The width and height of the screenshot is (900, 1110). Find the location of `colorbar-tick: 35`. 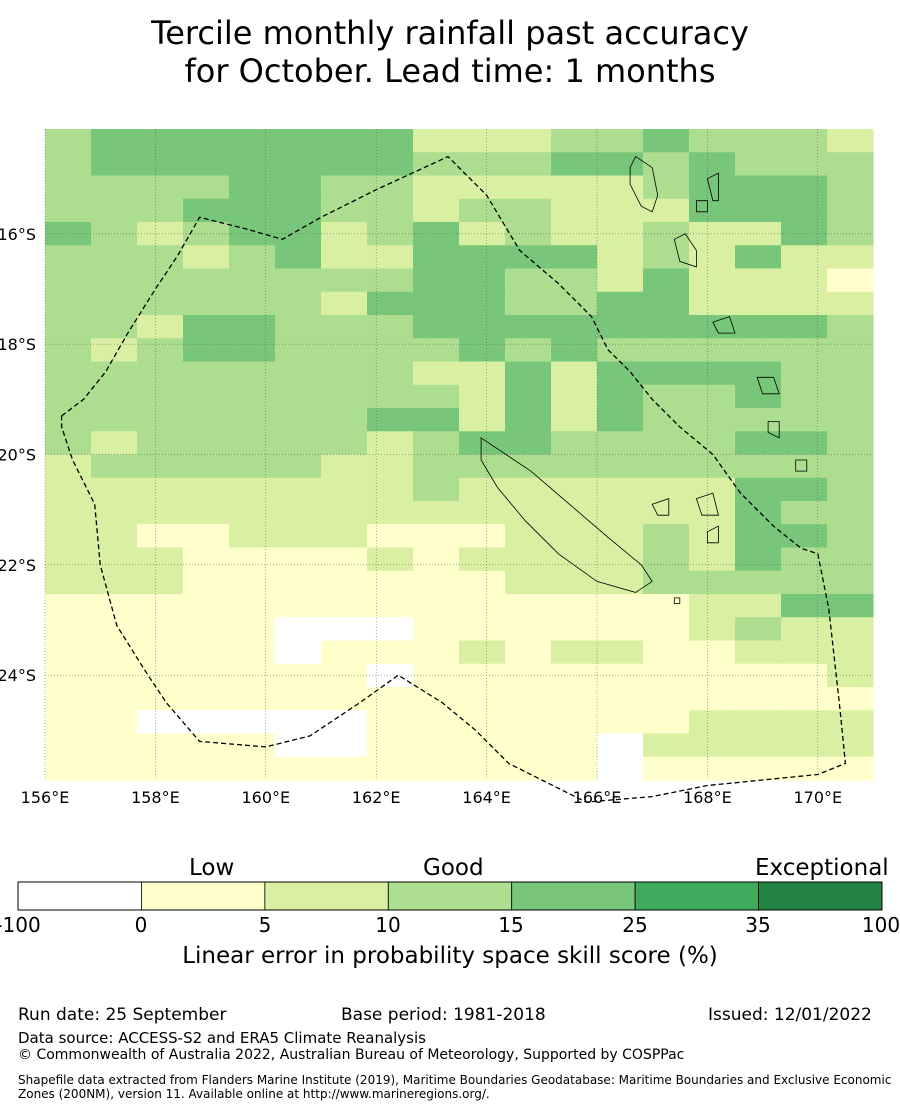

colorbar-tick: 35 is located at coordinates (758, 925).